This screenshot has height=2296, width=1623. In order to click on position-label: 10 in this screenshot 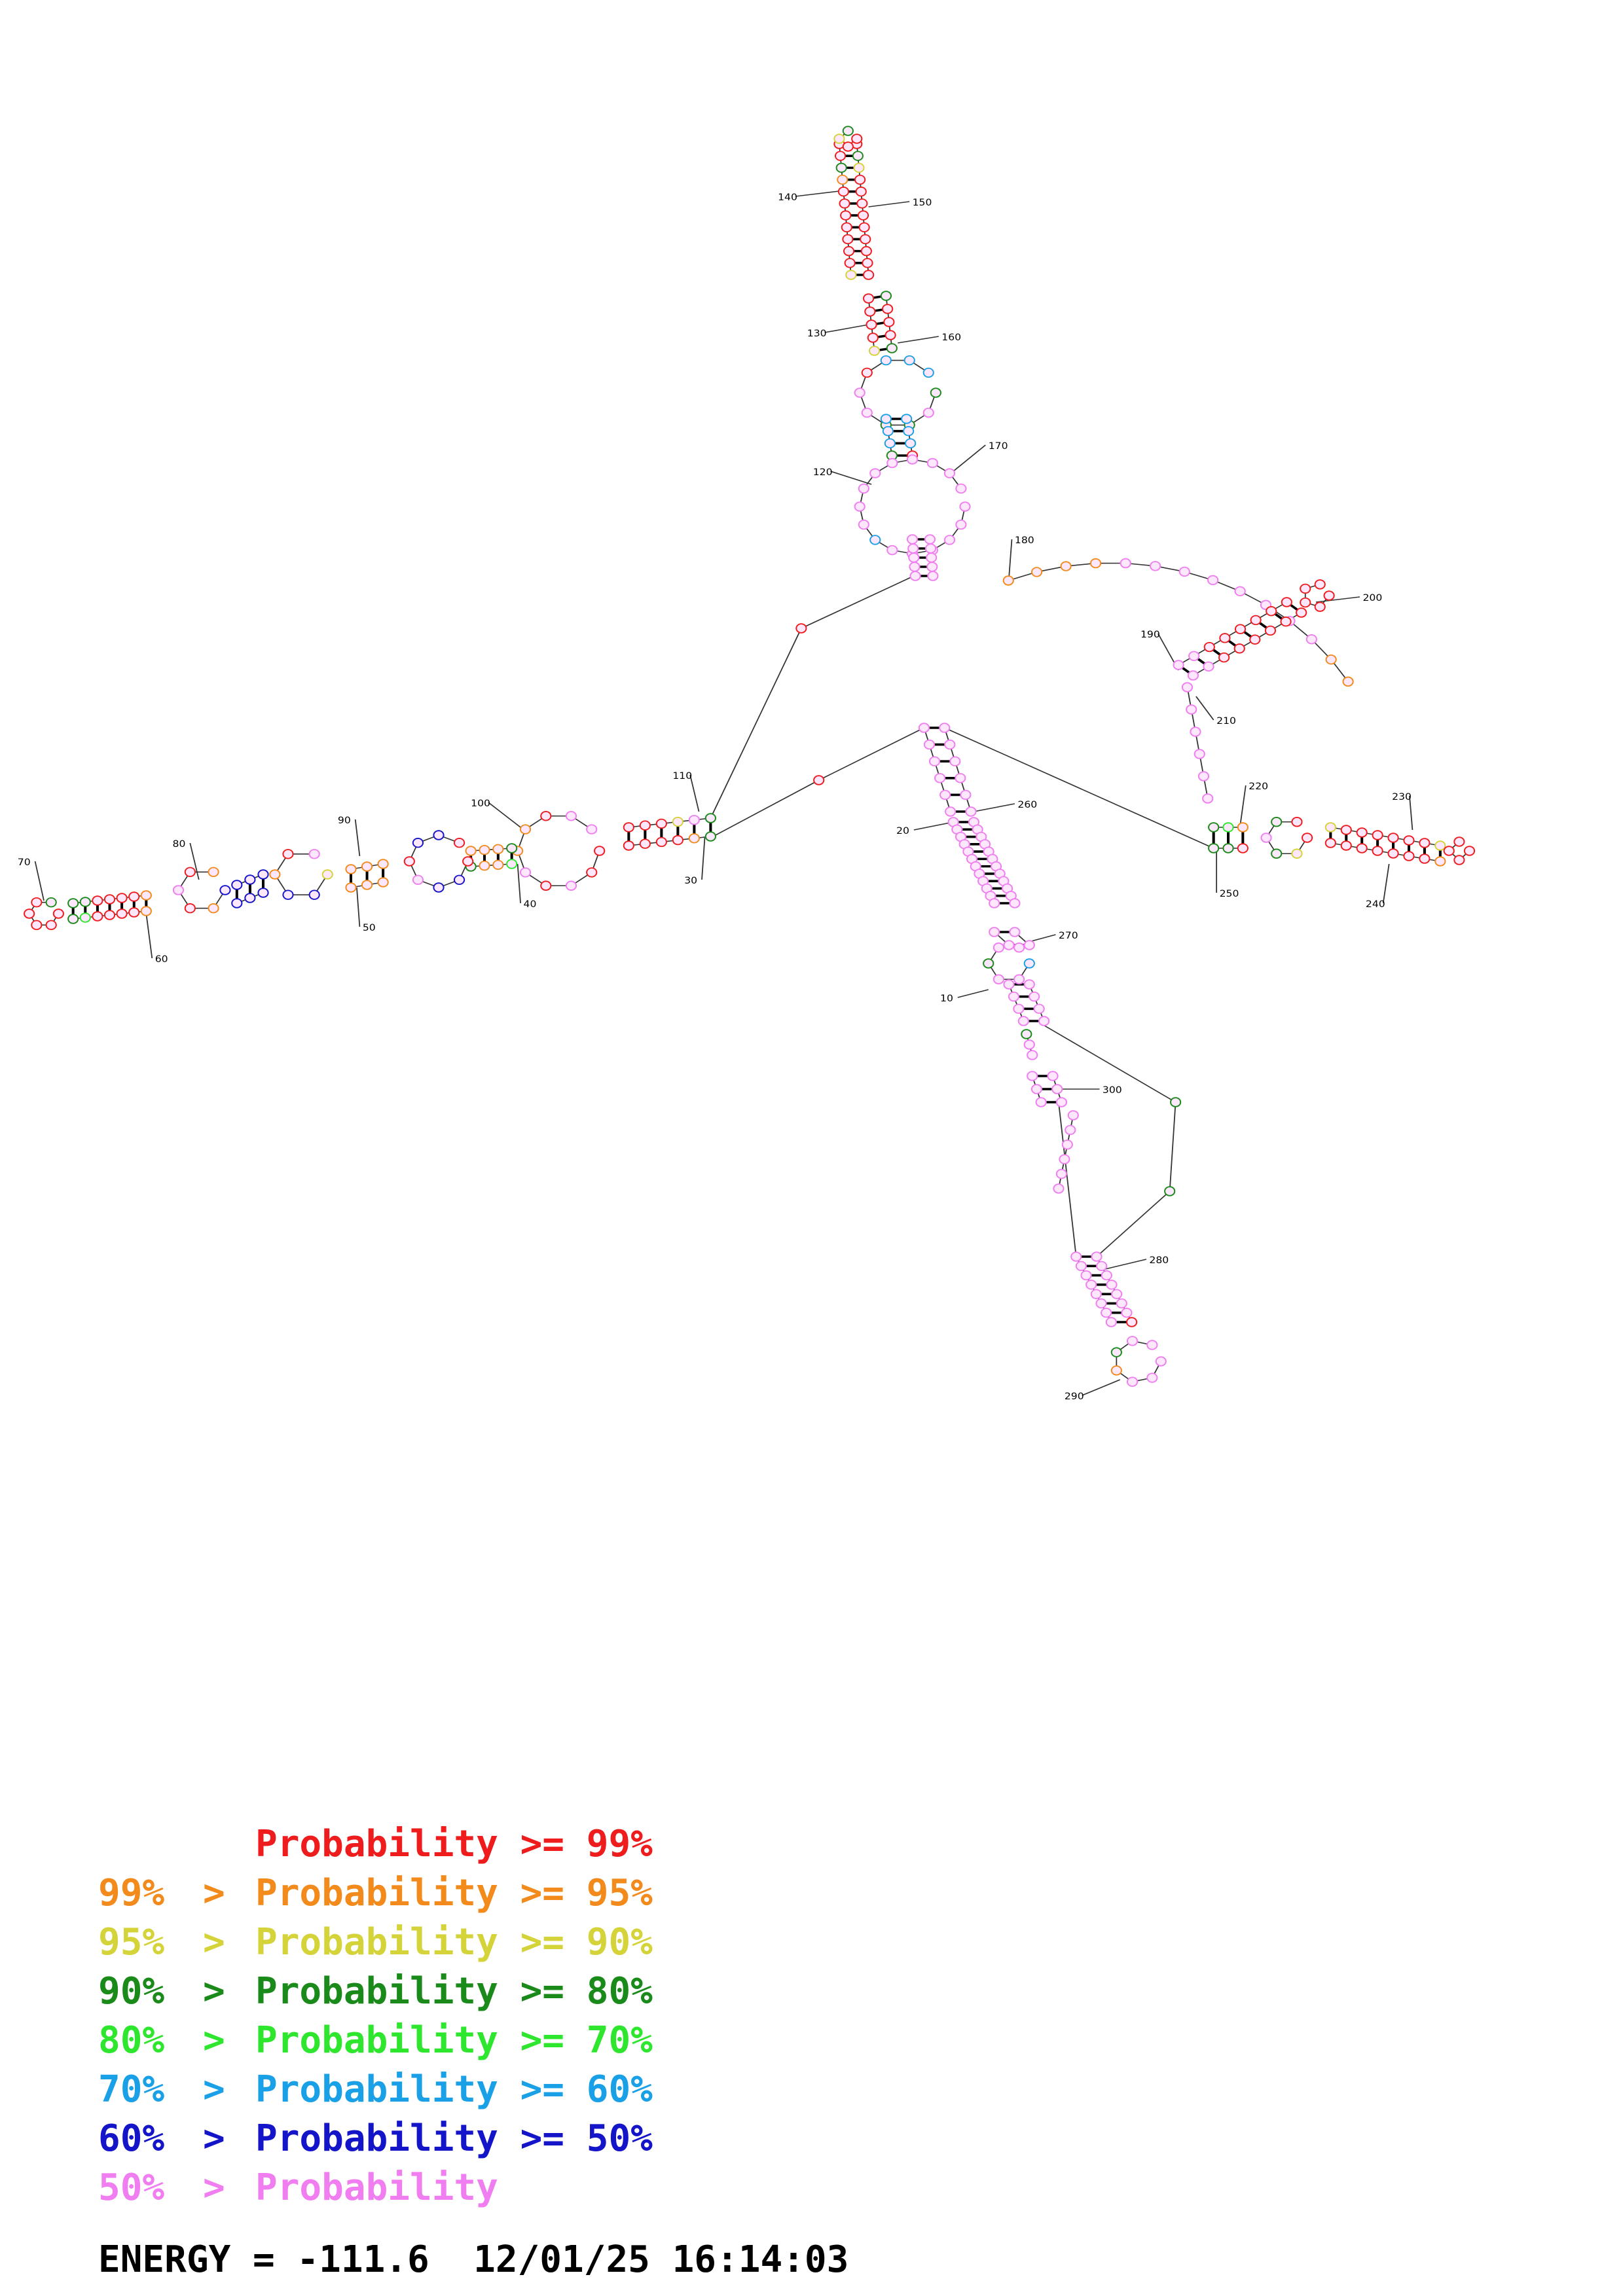, I will do `click(946, 999)`.